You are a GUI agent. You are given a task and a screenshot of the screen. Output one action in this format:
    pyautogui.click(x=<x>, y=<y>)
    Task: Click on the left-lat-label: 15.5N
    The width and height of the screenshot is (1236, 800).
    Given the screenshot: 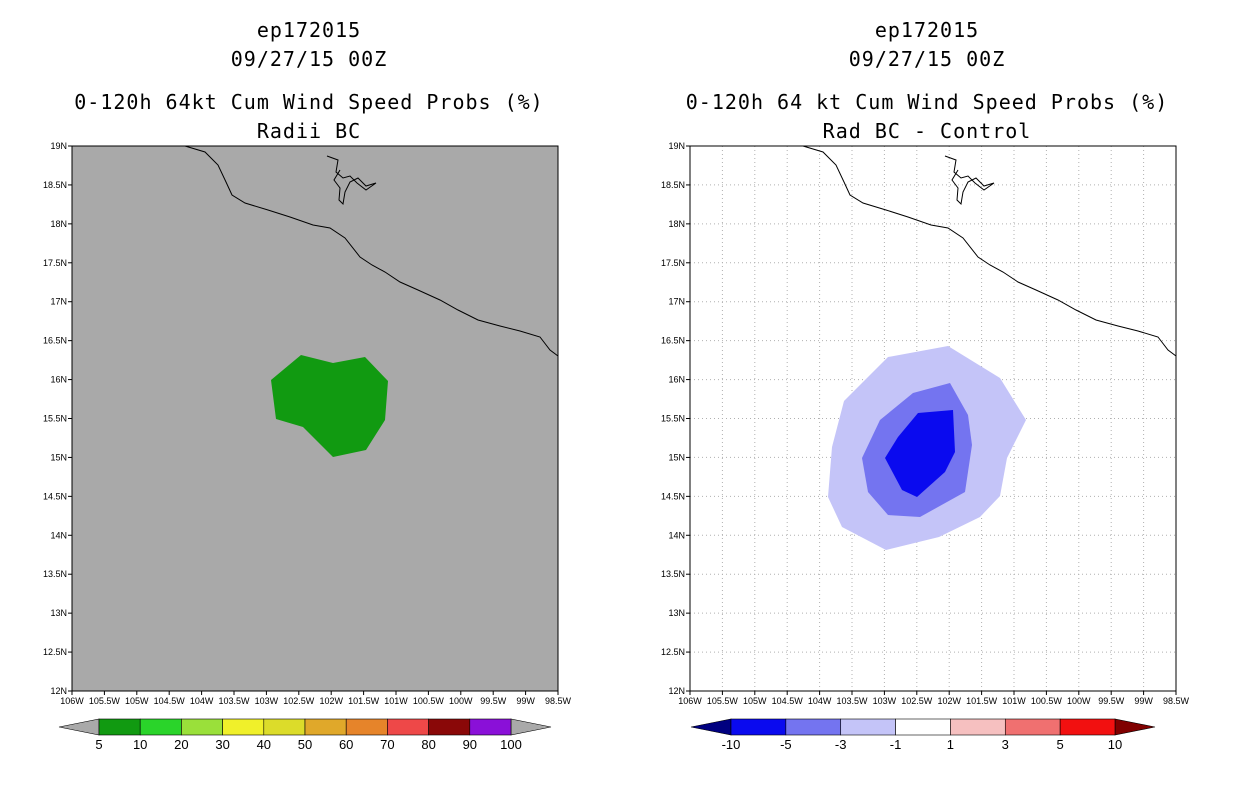 What is the action you would take?
    pyautogui.click(x=55, y=419)
    